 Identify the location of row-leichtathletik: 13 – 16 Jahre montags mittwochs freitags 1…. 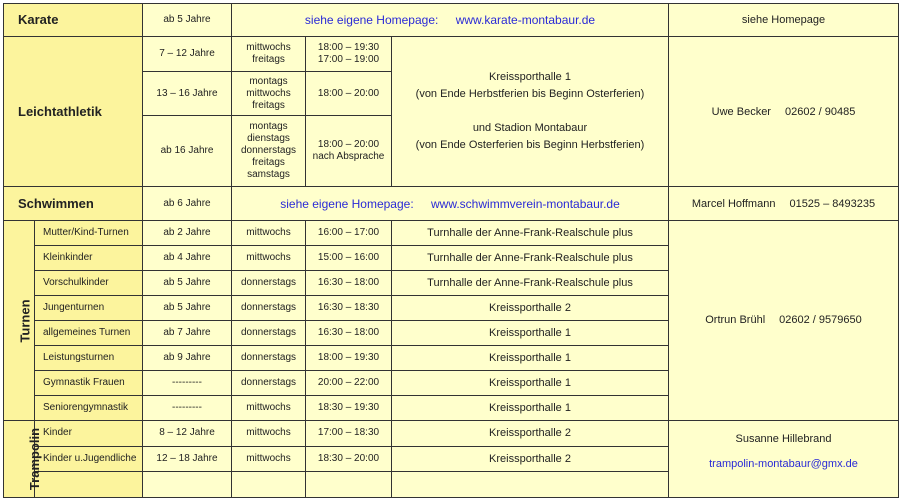
(451, 93).